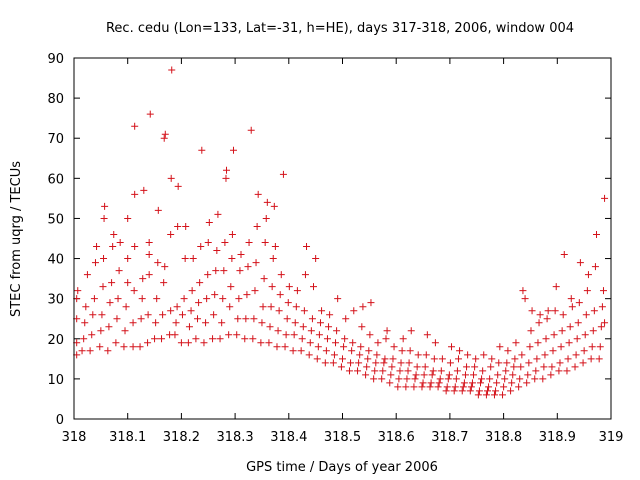  Describe the element at coordinates (396, 437) in the screenshot. I see `x-tick-label: 318.6` at that location.